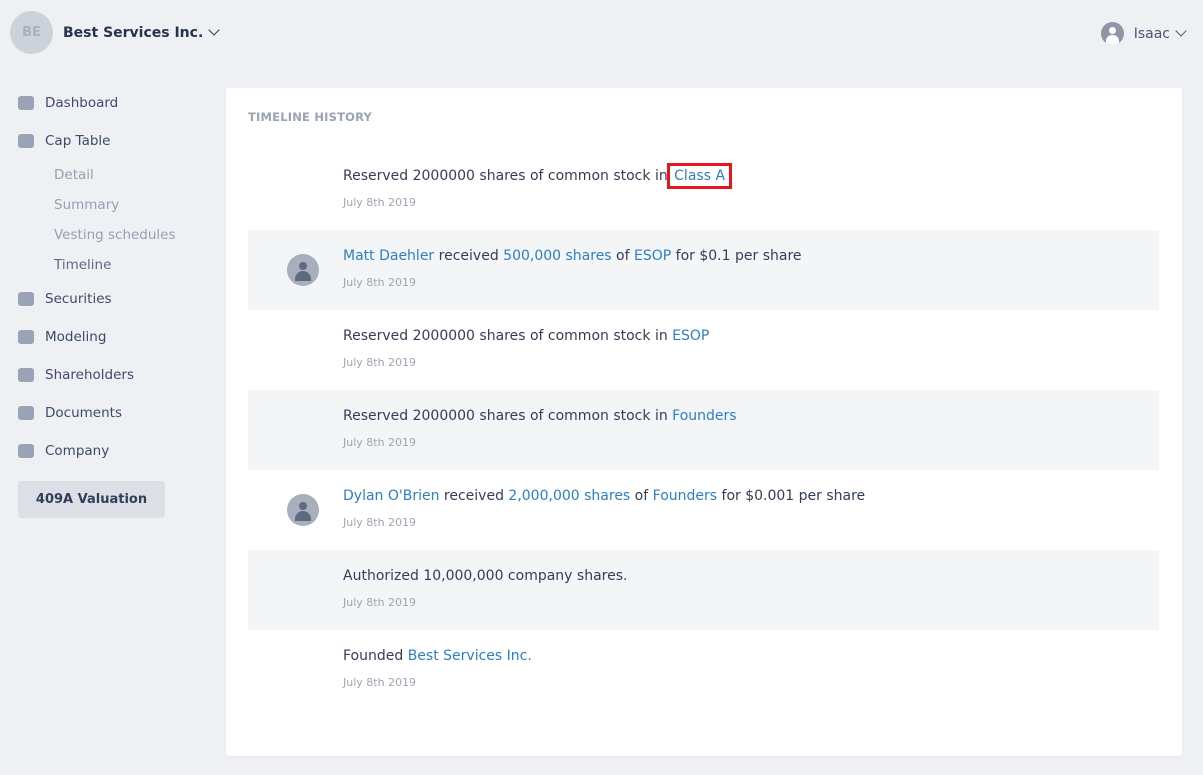  I want to click on folder-lock-icon, so click(26, 413).